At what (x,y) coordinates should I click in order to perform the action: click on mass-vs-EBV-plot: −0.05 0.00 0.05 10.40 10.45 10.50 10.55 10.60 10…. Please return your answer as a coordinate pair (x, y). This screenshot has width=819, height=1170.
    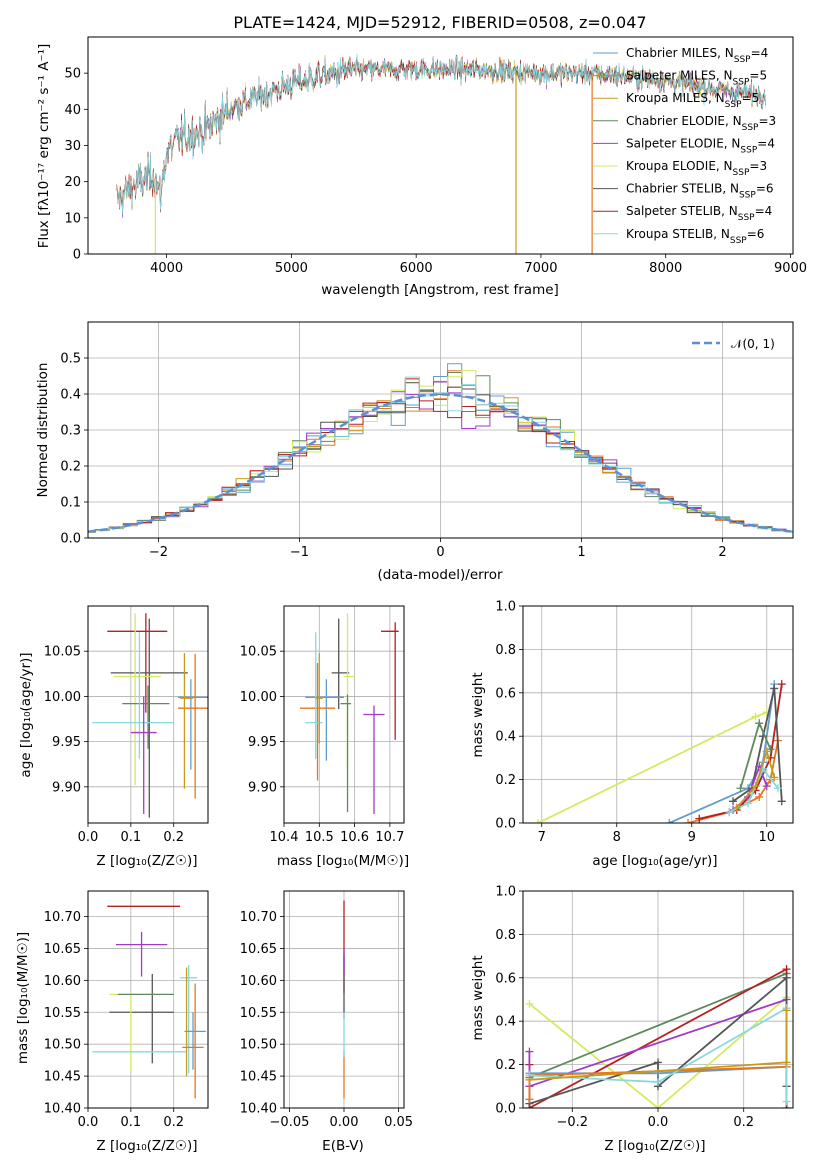
    Looking at the image, I should click on (326, 1010).